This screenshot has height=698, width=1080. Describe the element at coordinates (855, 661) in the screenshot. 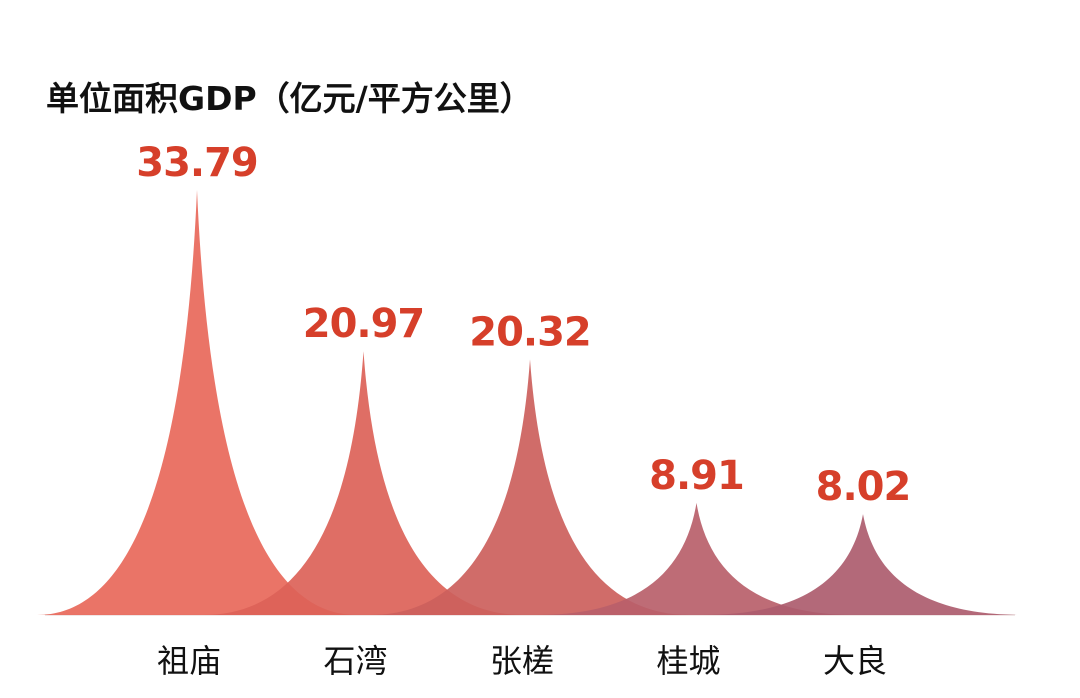

I see `category-label: 大良` at that location.